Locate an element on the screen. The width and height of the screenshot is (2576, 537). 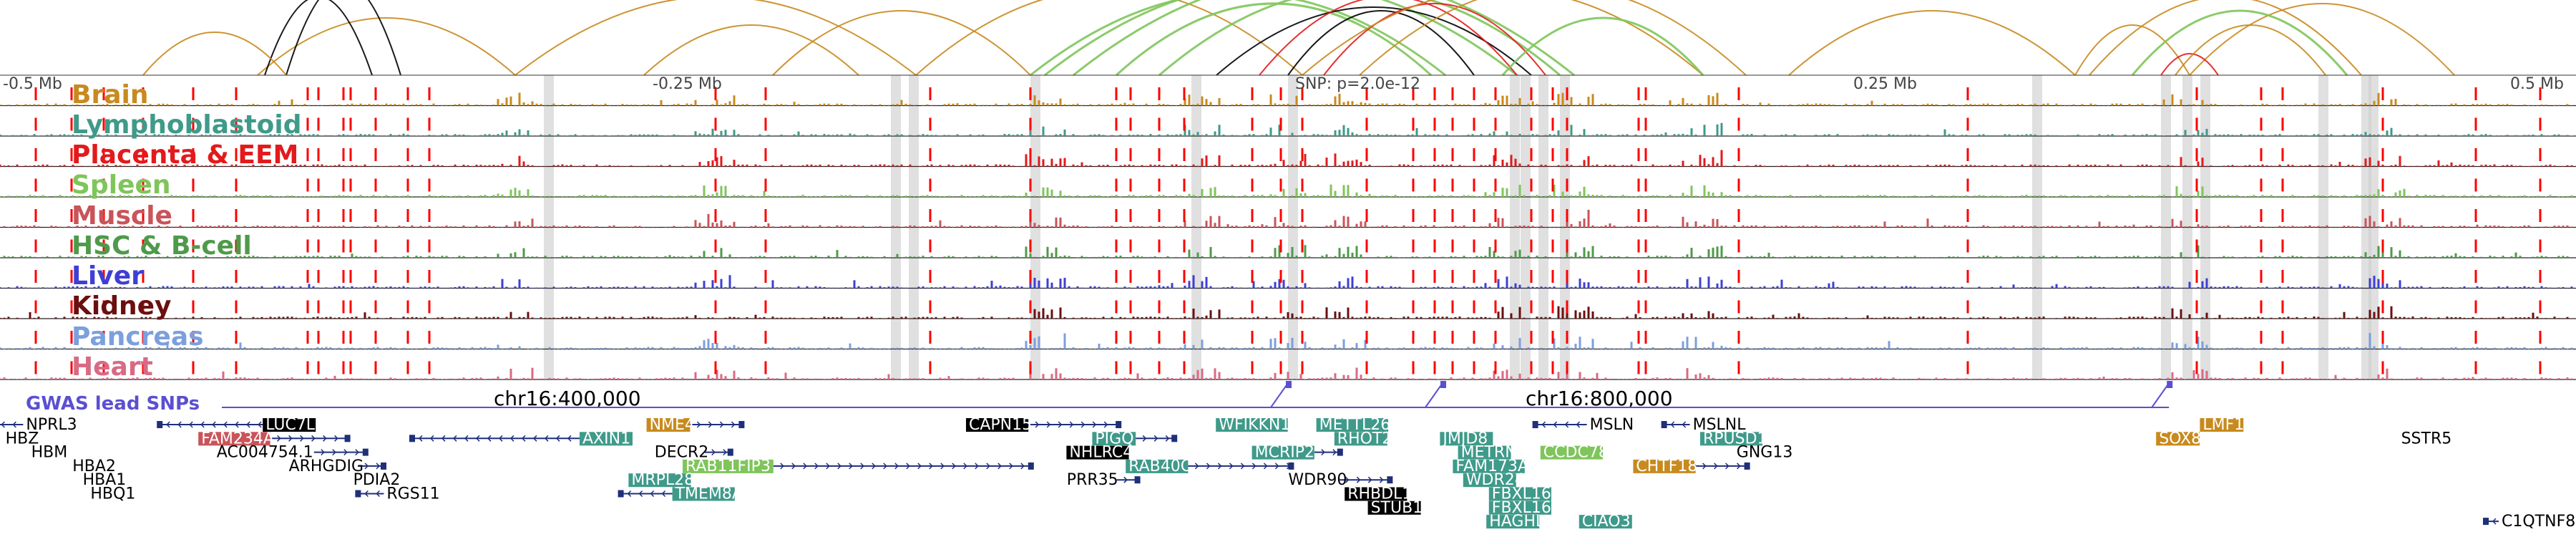
gene-label-haghl: HAGHL is located at coordinates (1517, 522).